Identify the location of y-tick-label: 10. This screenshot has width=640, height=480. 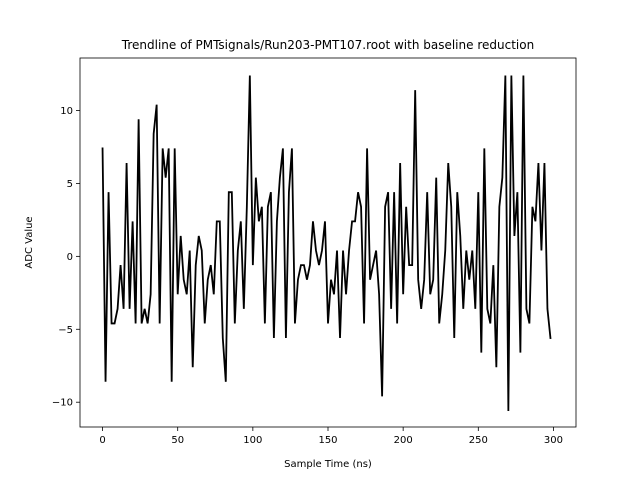
(66, 111).